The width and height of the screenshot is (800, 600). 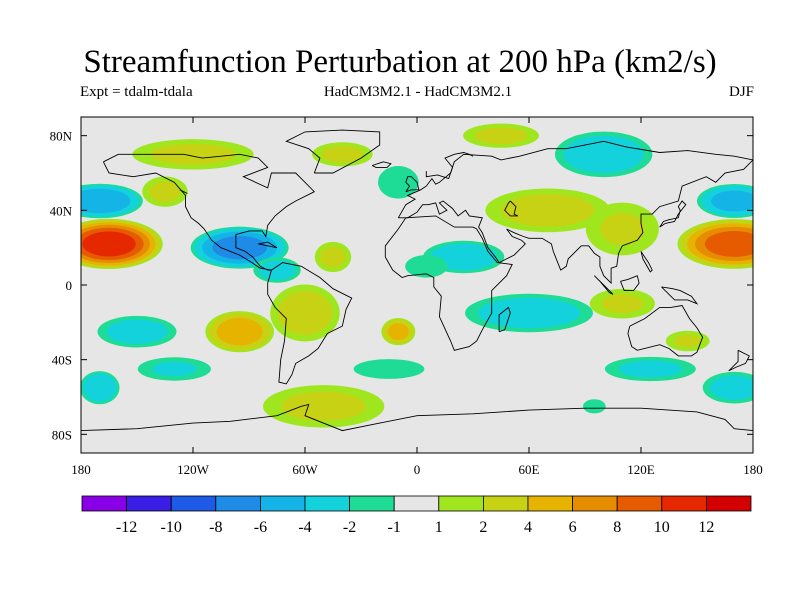 What do you see at coordinates (215, 527) in the screenshot?
I see `colorbar-label: -8` at bounding box center [215, 527].